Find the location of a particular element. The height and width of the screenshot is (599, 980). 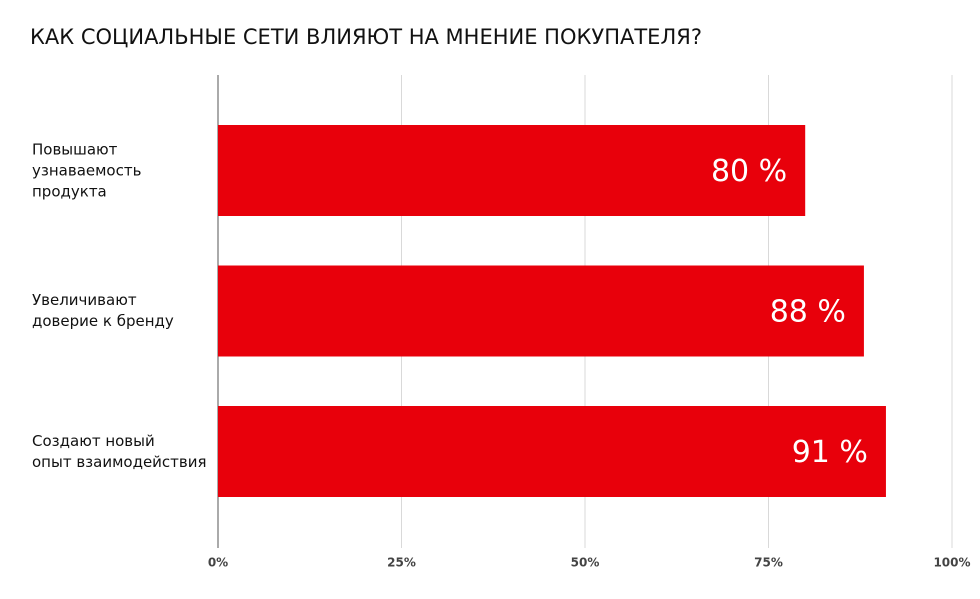

x-tick-label: 50% is located at coordinates (585, 563).